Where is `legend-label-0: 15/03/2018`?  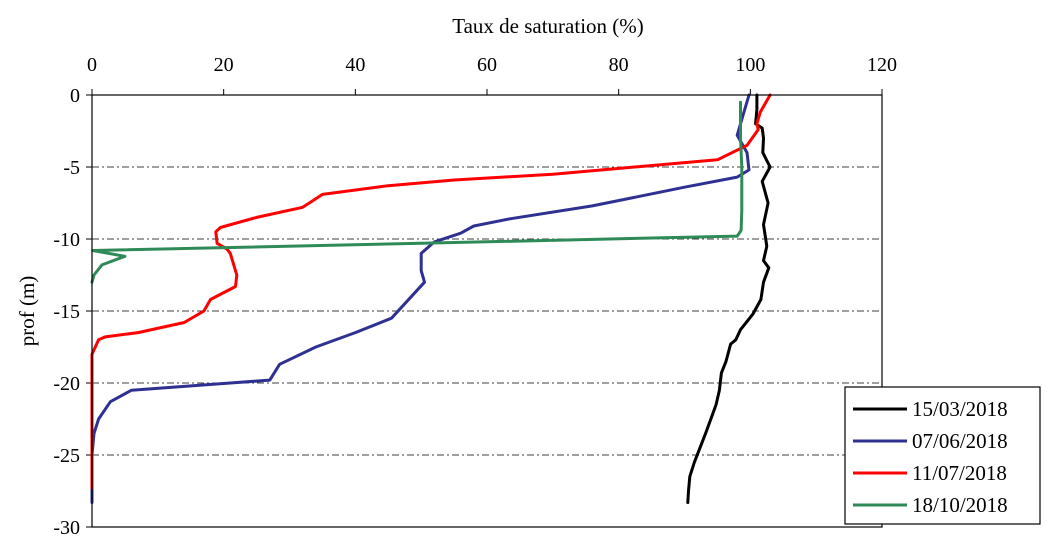
legend-label-0: 15/03/2018 is located at coordinates (960, 409).